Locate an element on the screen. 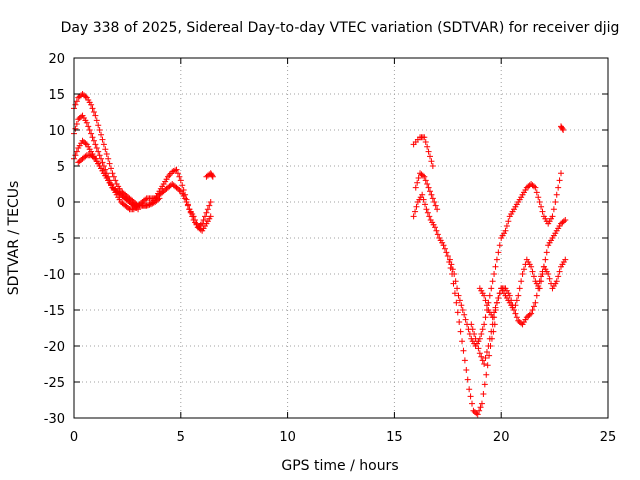 This screenshot has height=480, width=640. y-axis-label: SDTVAR / TECUs is located at coordinates (14, 238).